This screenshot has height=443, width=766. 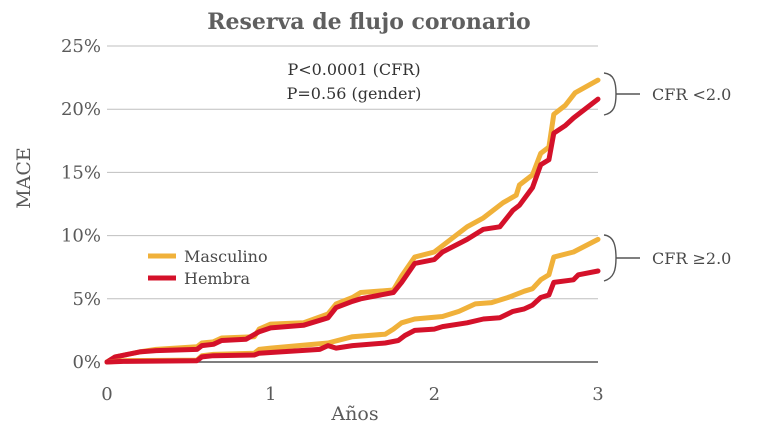 What do you see at coordinates (621, 94) in the screenshot?
I see `bracket-cfr-low` at bounding box center [621, 94].